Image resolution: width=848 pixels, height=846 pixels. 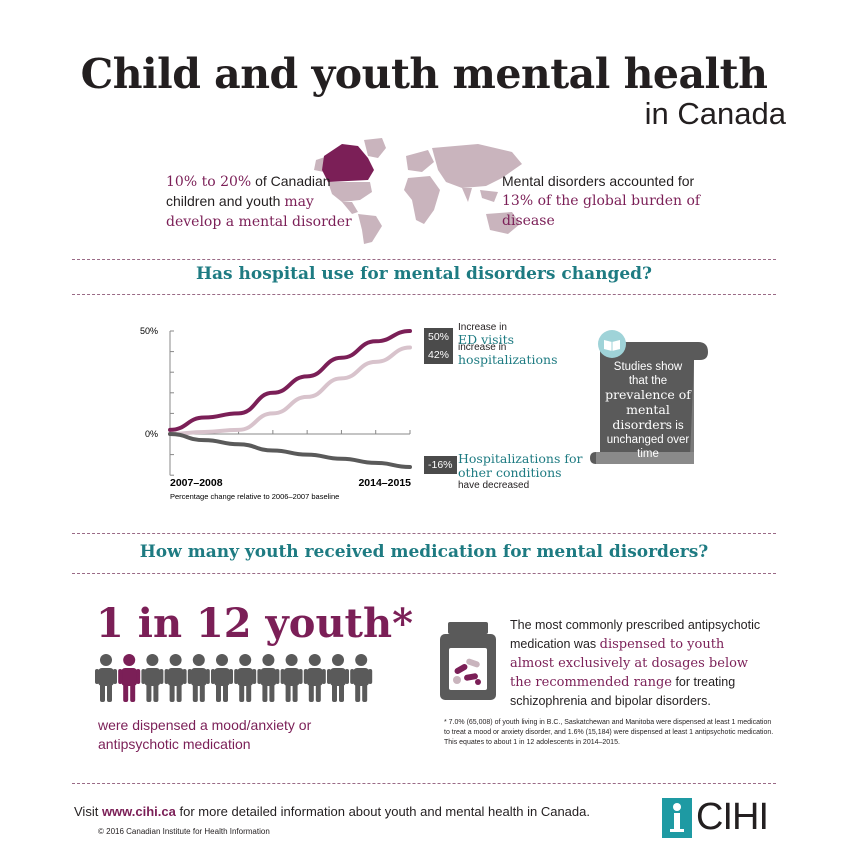 I want to click on x-label-start: 2007–2008, so click(x=196, y=483).